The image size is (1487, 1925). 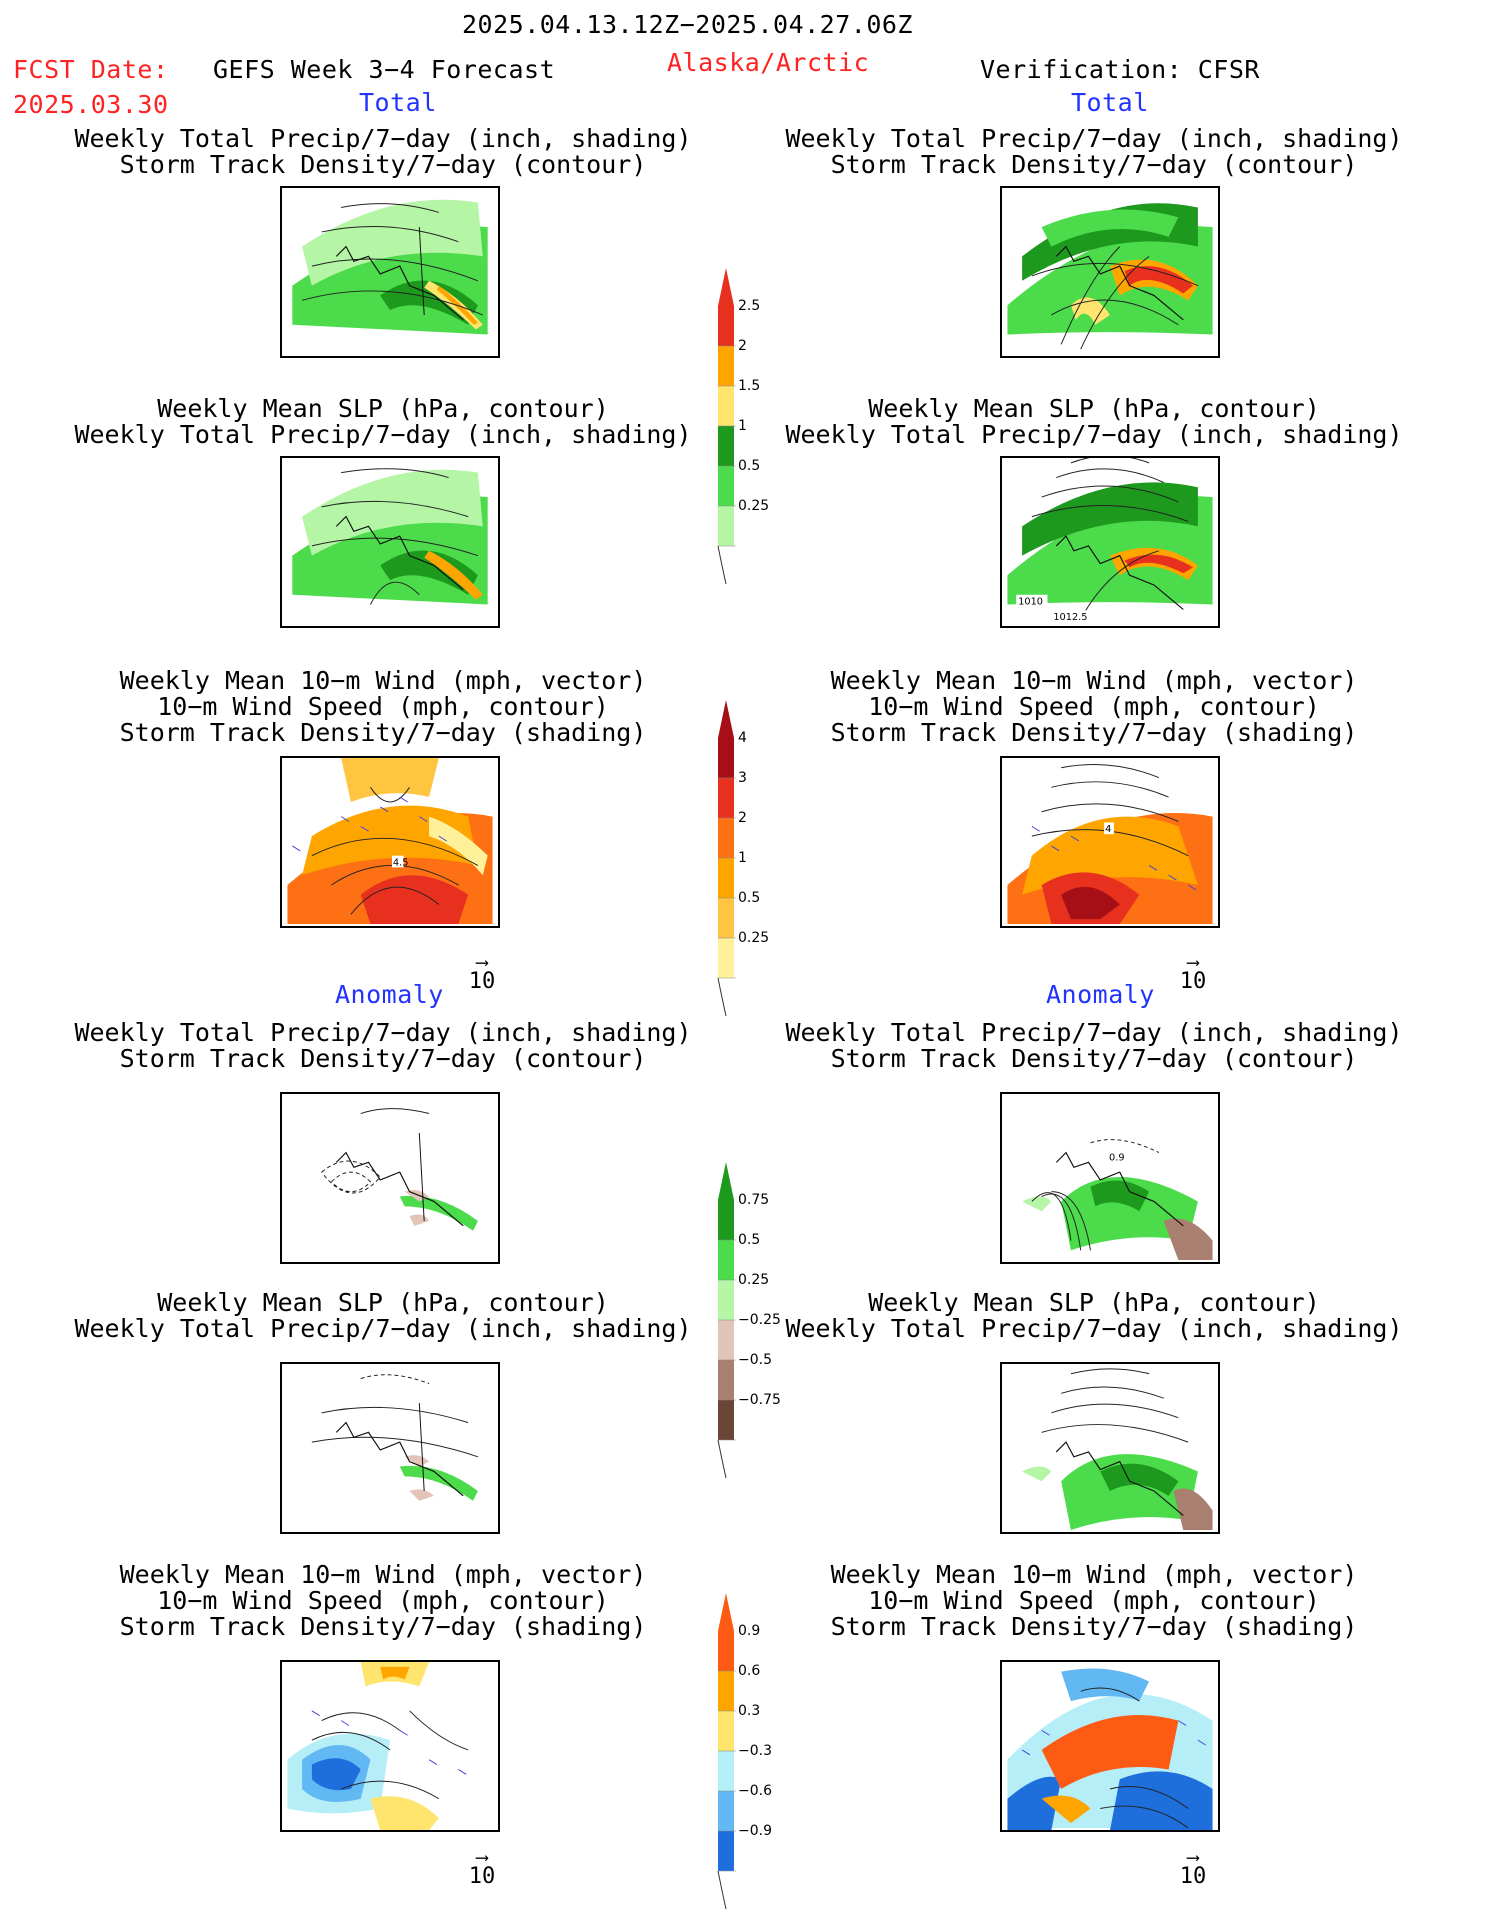 I want to click on map-wind-storm-anom-forecast, so click(x=390, y=1746).